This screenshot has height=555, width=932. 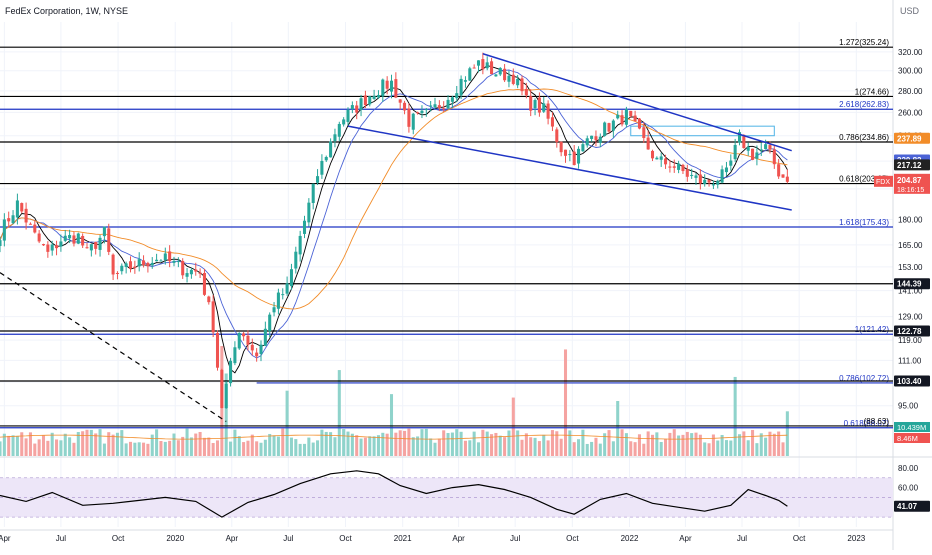 I want to click on rsi-path, so click(x=394, y=494).